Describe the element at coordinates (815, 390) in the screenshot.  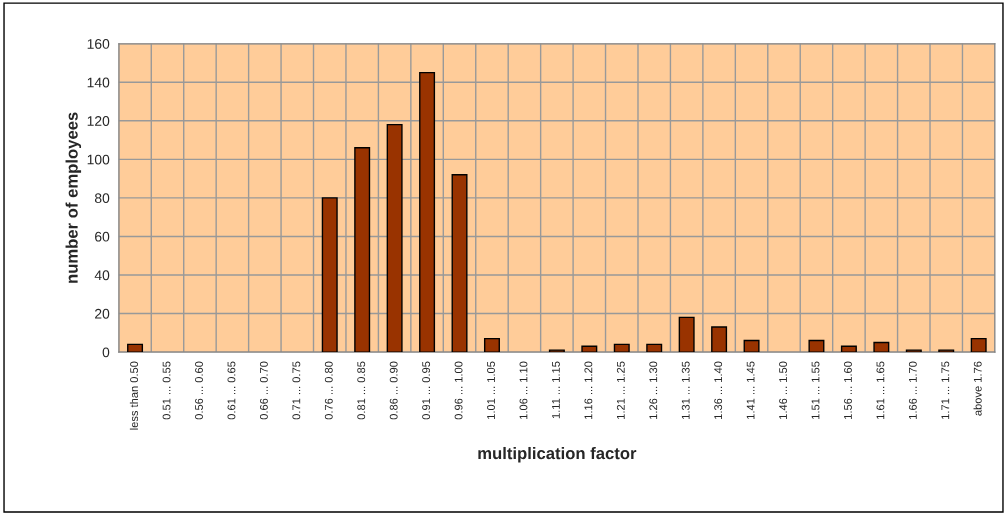
I see `x-tick-label: 1.51 ... 1.55` at that location.